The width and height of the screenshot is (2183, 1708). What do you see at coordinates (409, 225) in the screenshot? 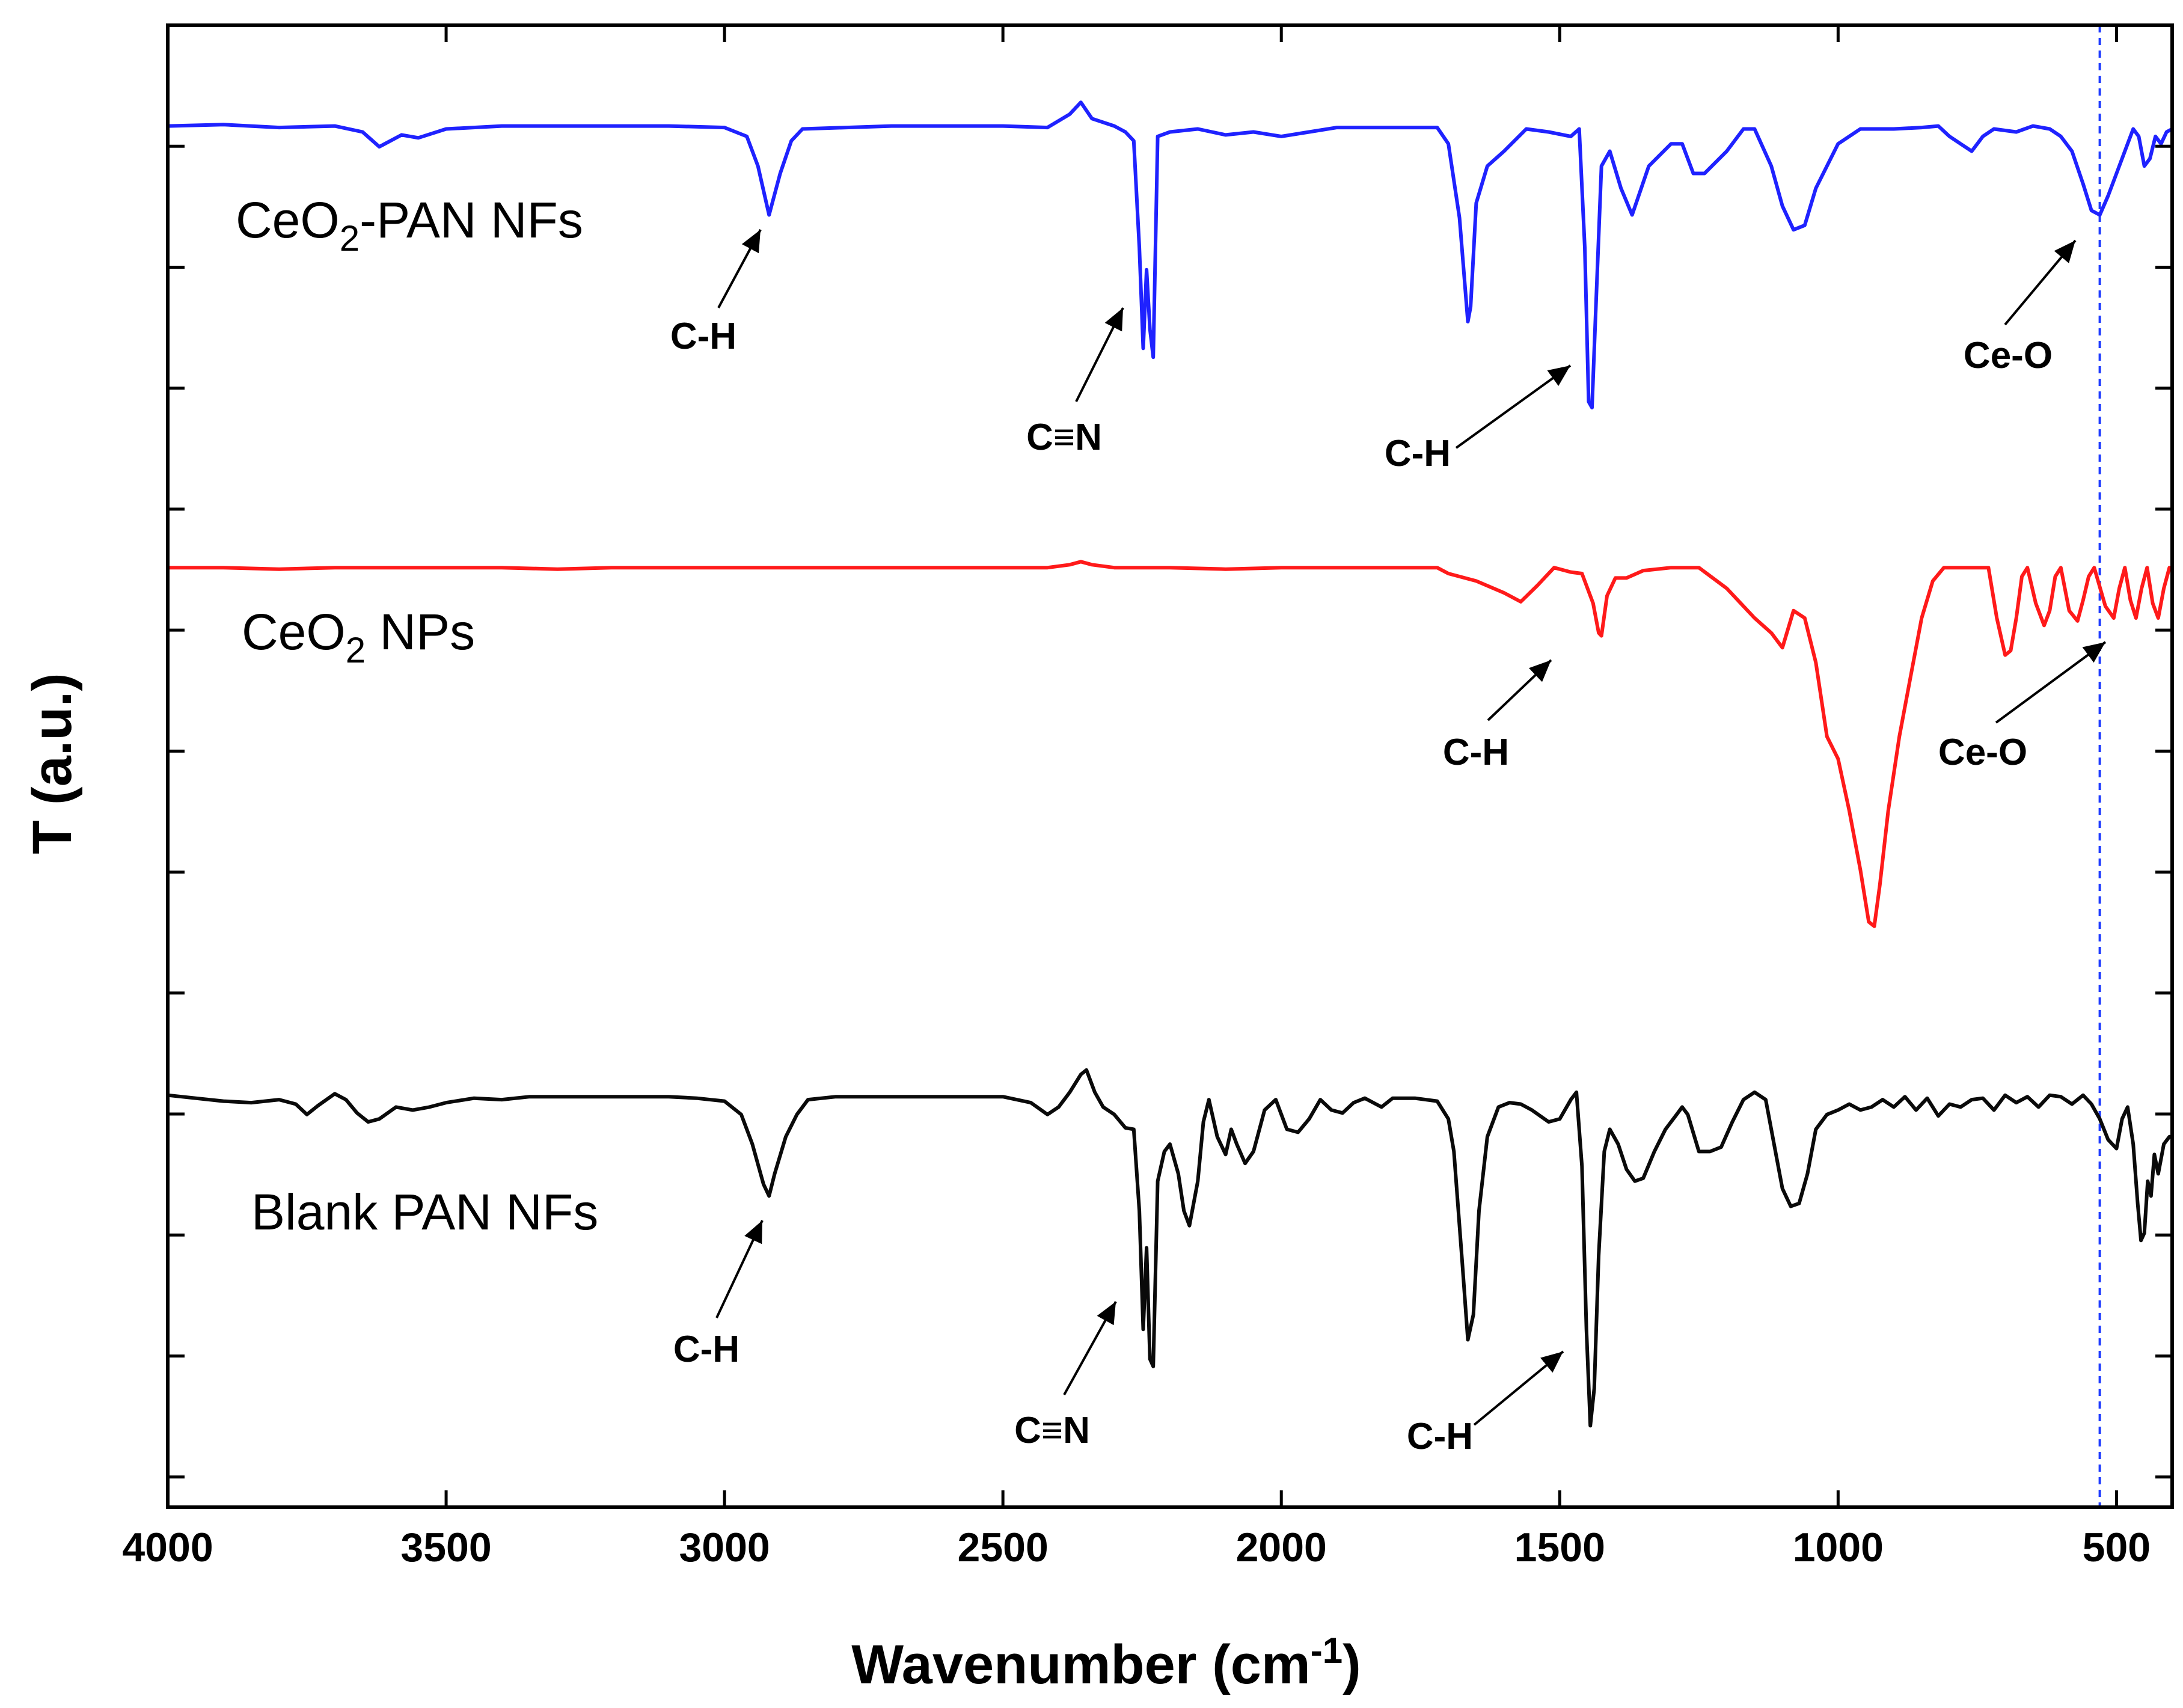
I see `series-label-ceo2-pan-nfs: CeO2-PAN NFs` at bounding box center [409, 225].